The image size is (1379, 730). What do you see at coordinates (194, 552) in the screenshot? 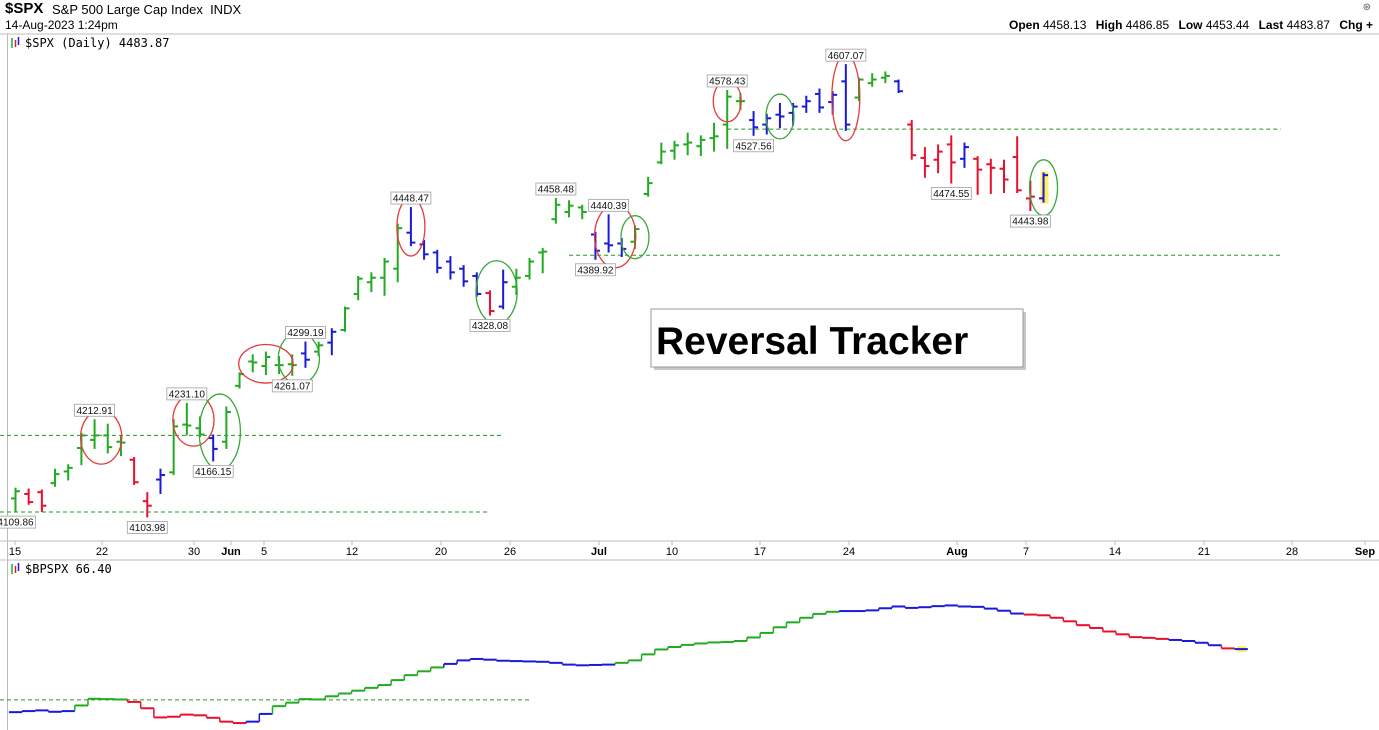
I see `x-tick-label: 30` at bounding box center [194, 552].